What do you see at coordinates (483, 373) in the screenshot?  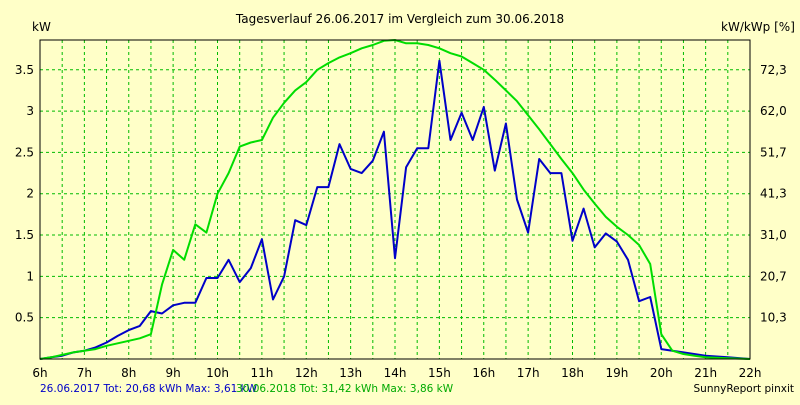 I see `x-tick-label: 16h` at bounding box center [483, 373].